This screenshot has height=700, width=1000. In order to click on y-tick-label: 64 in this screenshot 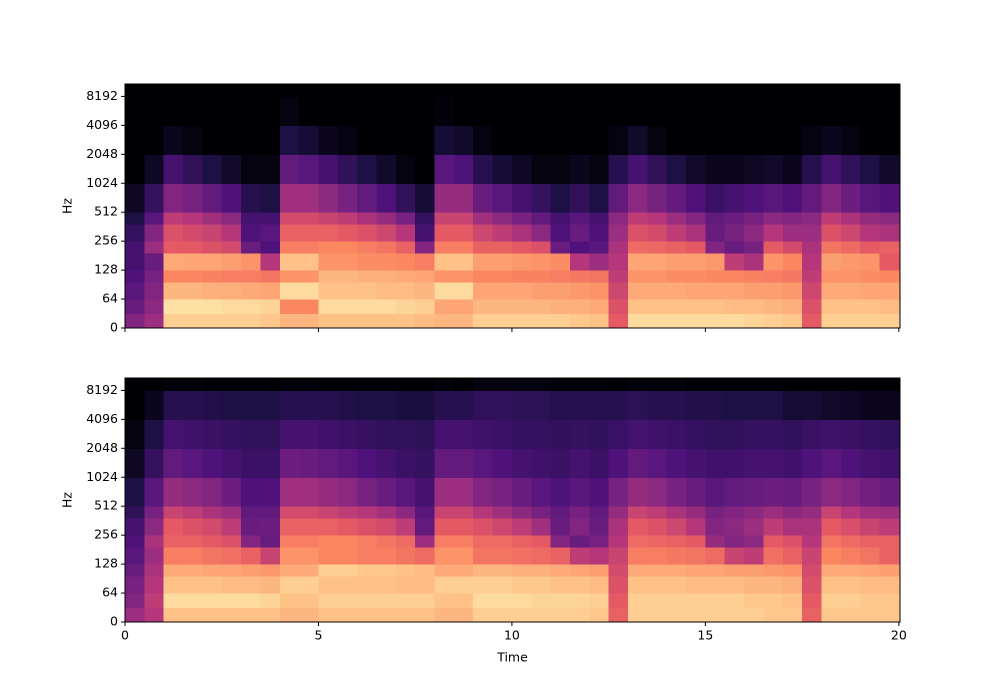, I will do `click(110, 298)`.